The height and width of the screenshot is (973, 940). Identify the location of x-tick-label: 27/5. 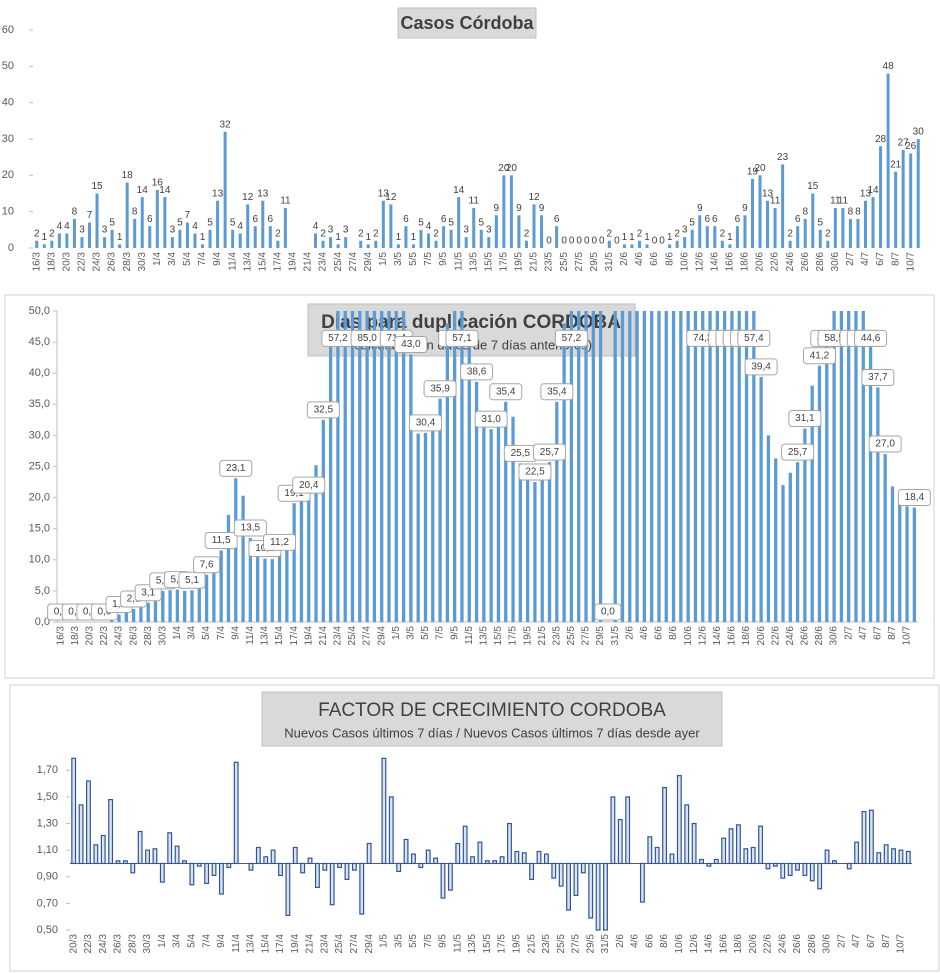
(576, 944).